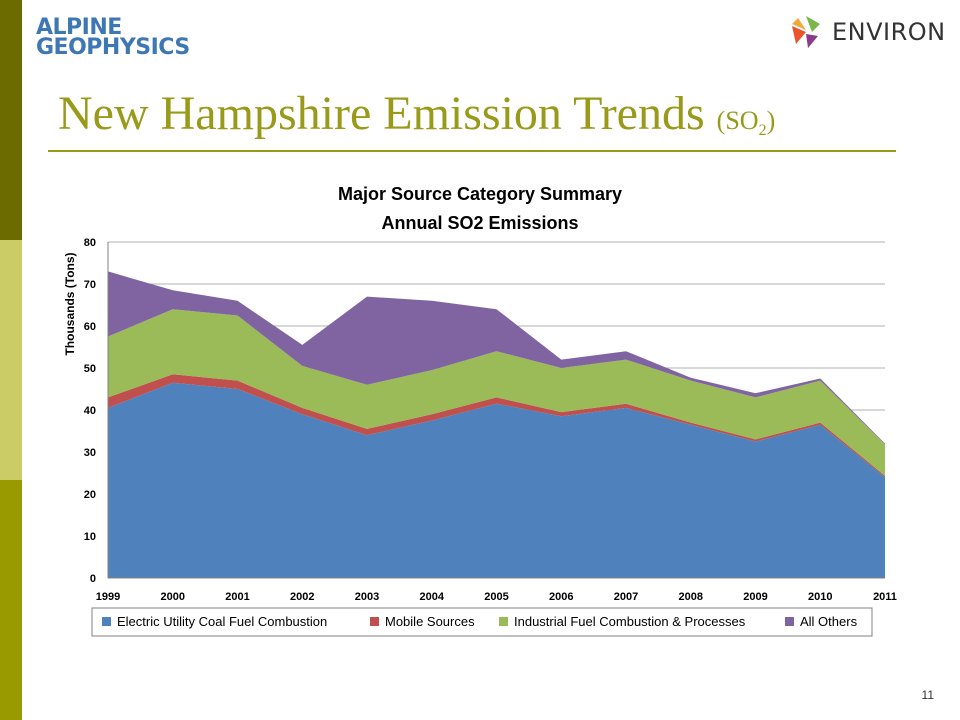 This screenshot has height=720, width=960. What do you see at coordinates (737, 120) in the screenshot?
I see `pollutant-open: (SO` at bounding box center [737, 120].